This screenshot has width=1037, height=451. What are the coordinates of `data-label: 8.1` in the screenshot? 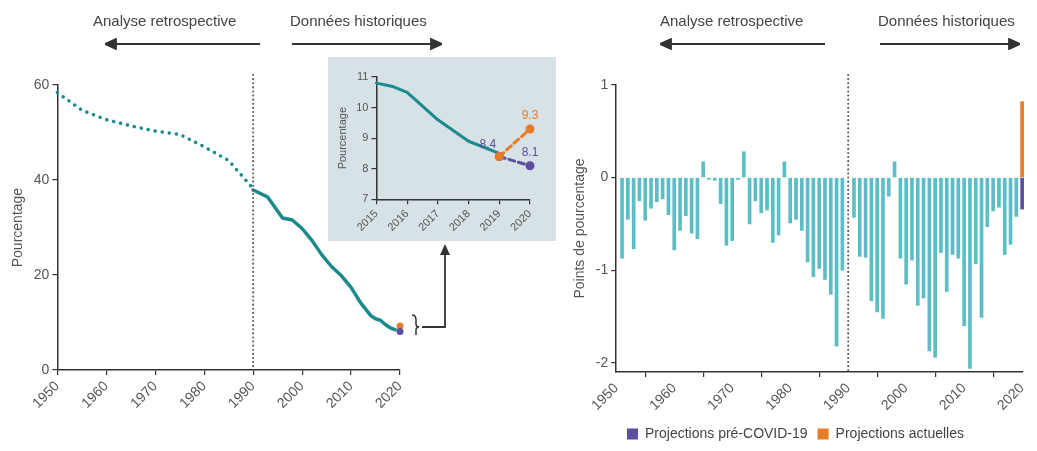 It's located at (530, 152).